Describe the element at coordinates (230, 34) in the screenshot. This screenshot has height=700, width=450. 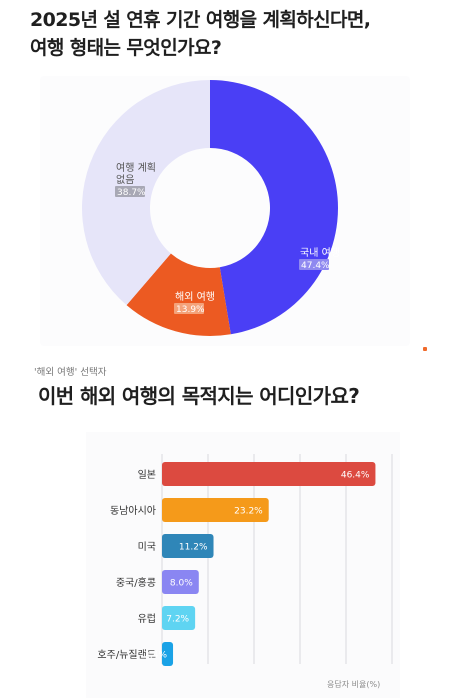
I see `donut-chart-title: 2025년 설 연휴 기간 여행을 계획하신다면, 여행 형태는 무엇인가요?` at that location.